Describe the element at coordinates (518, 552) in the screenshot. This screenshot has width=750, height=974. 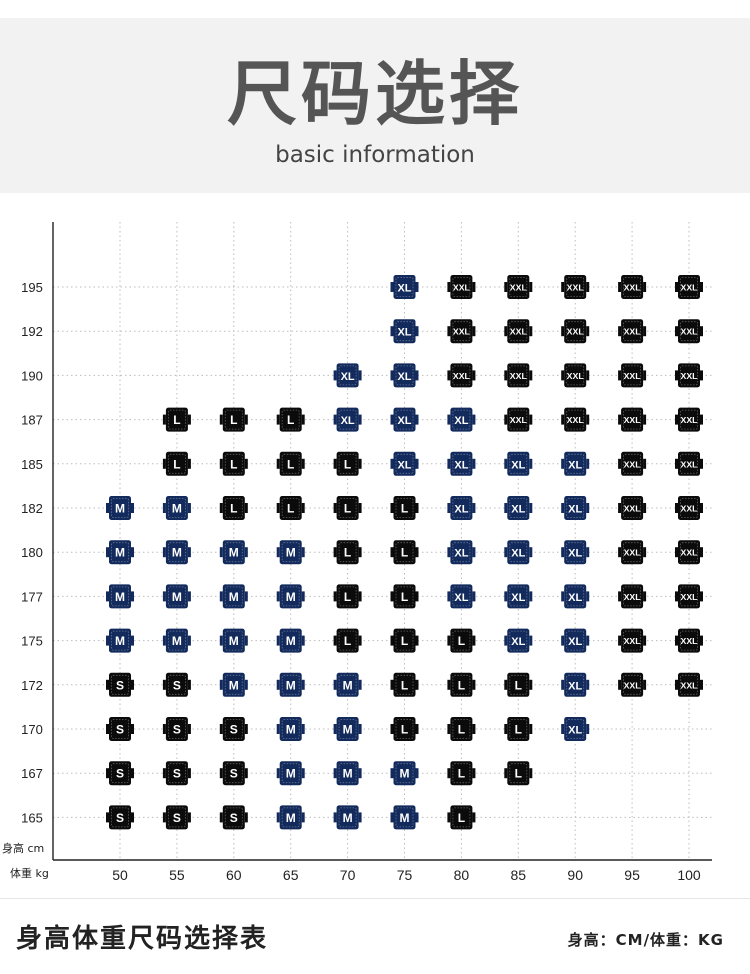
I see `size-tag-xl: XL` at that location.